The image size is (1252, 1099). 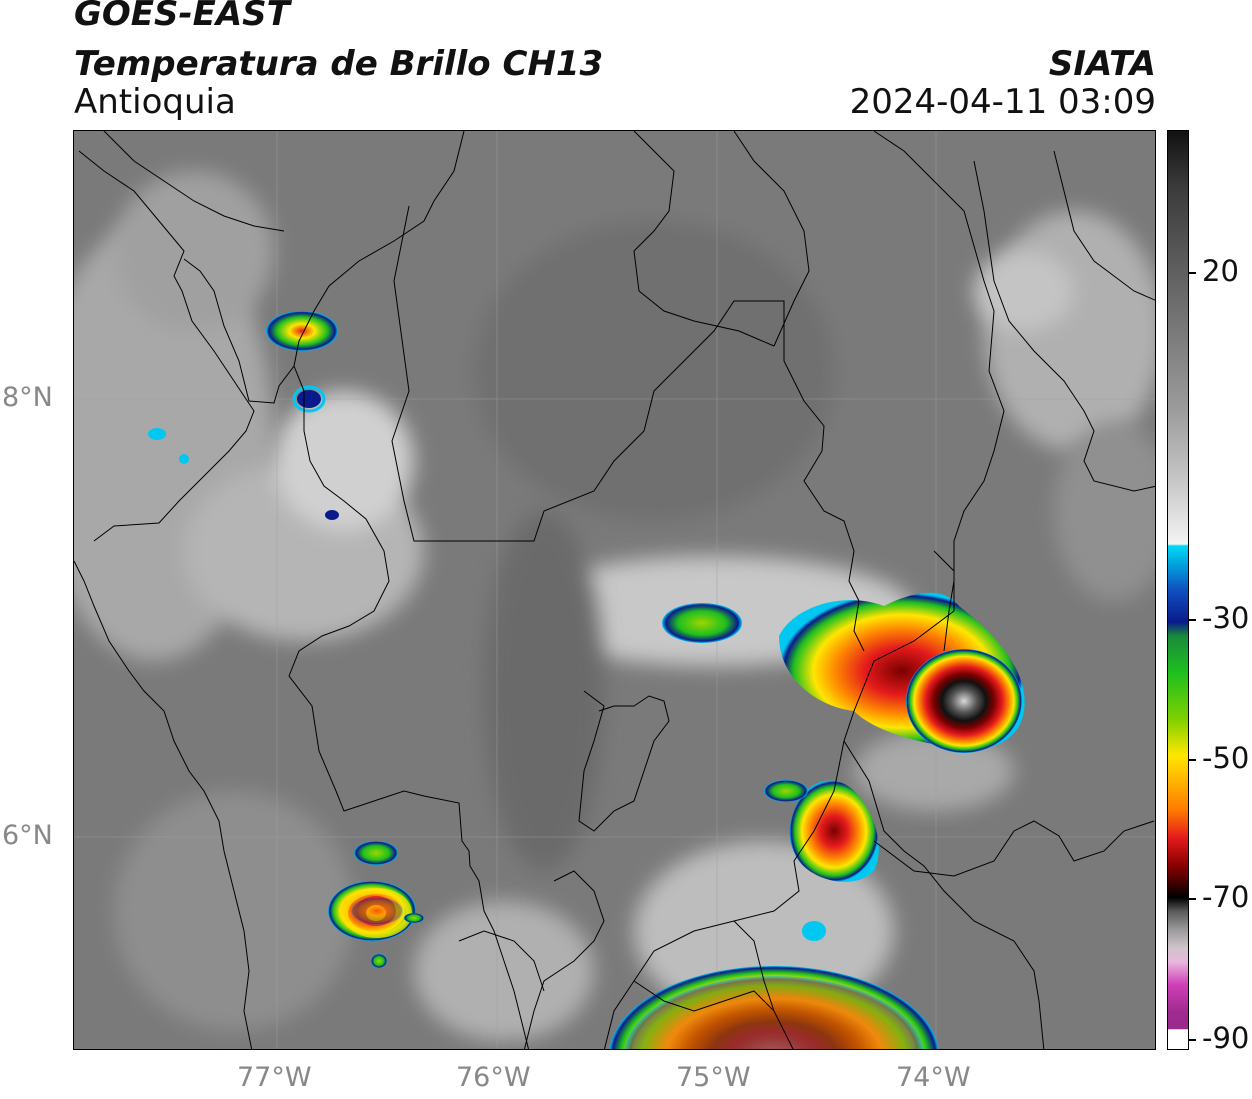 I want to click on colorbar-label-minus70: -70, so click(x=1226, y=897).